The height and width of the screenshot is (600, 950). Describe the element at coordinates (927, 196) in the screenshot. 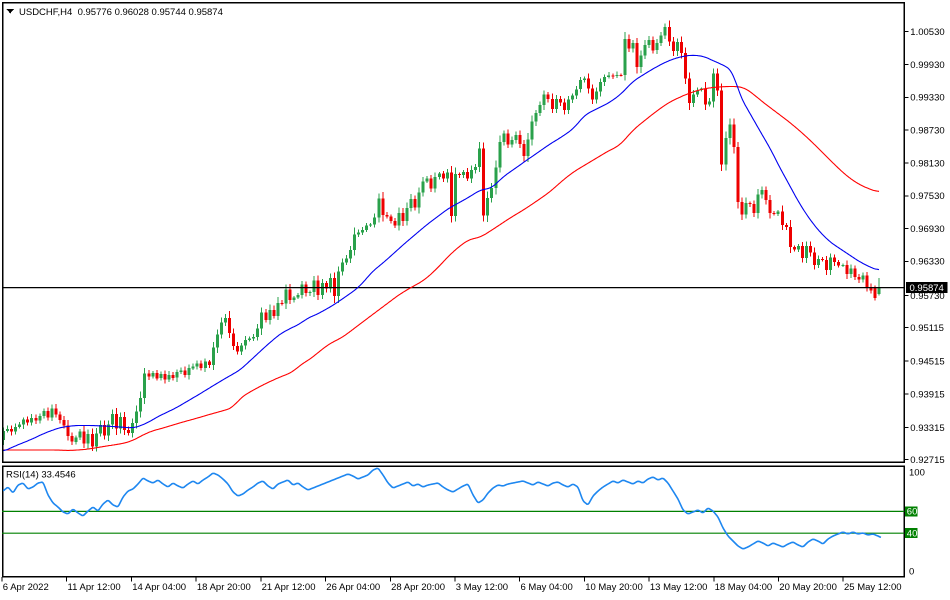

I see `svg-text: 0.97530` at that location.